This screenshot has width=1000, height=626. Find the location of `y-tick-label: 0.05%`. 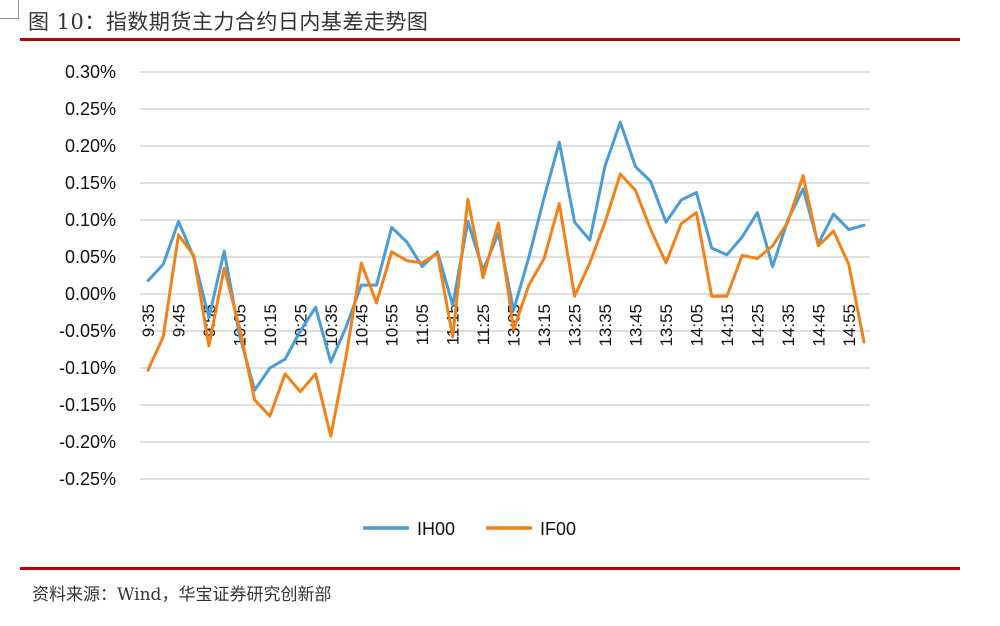

y-tick-label: 0.05% is located at coordinates (90, 257).